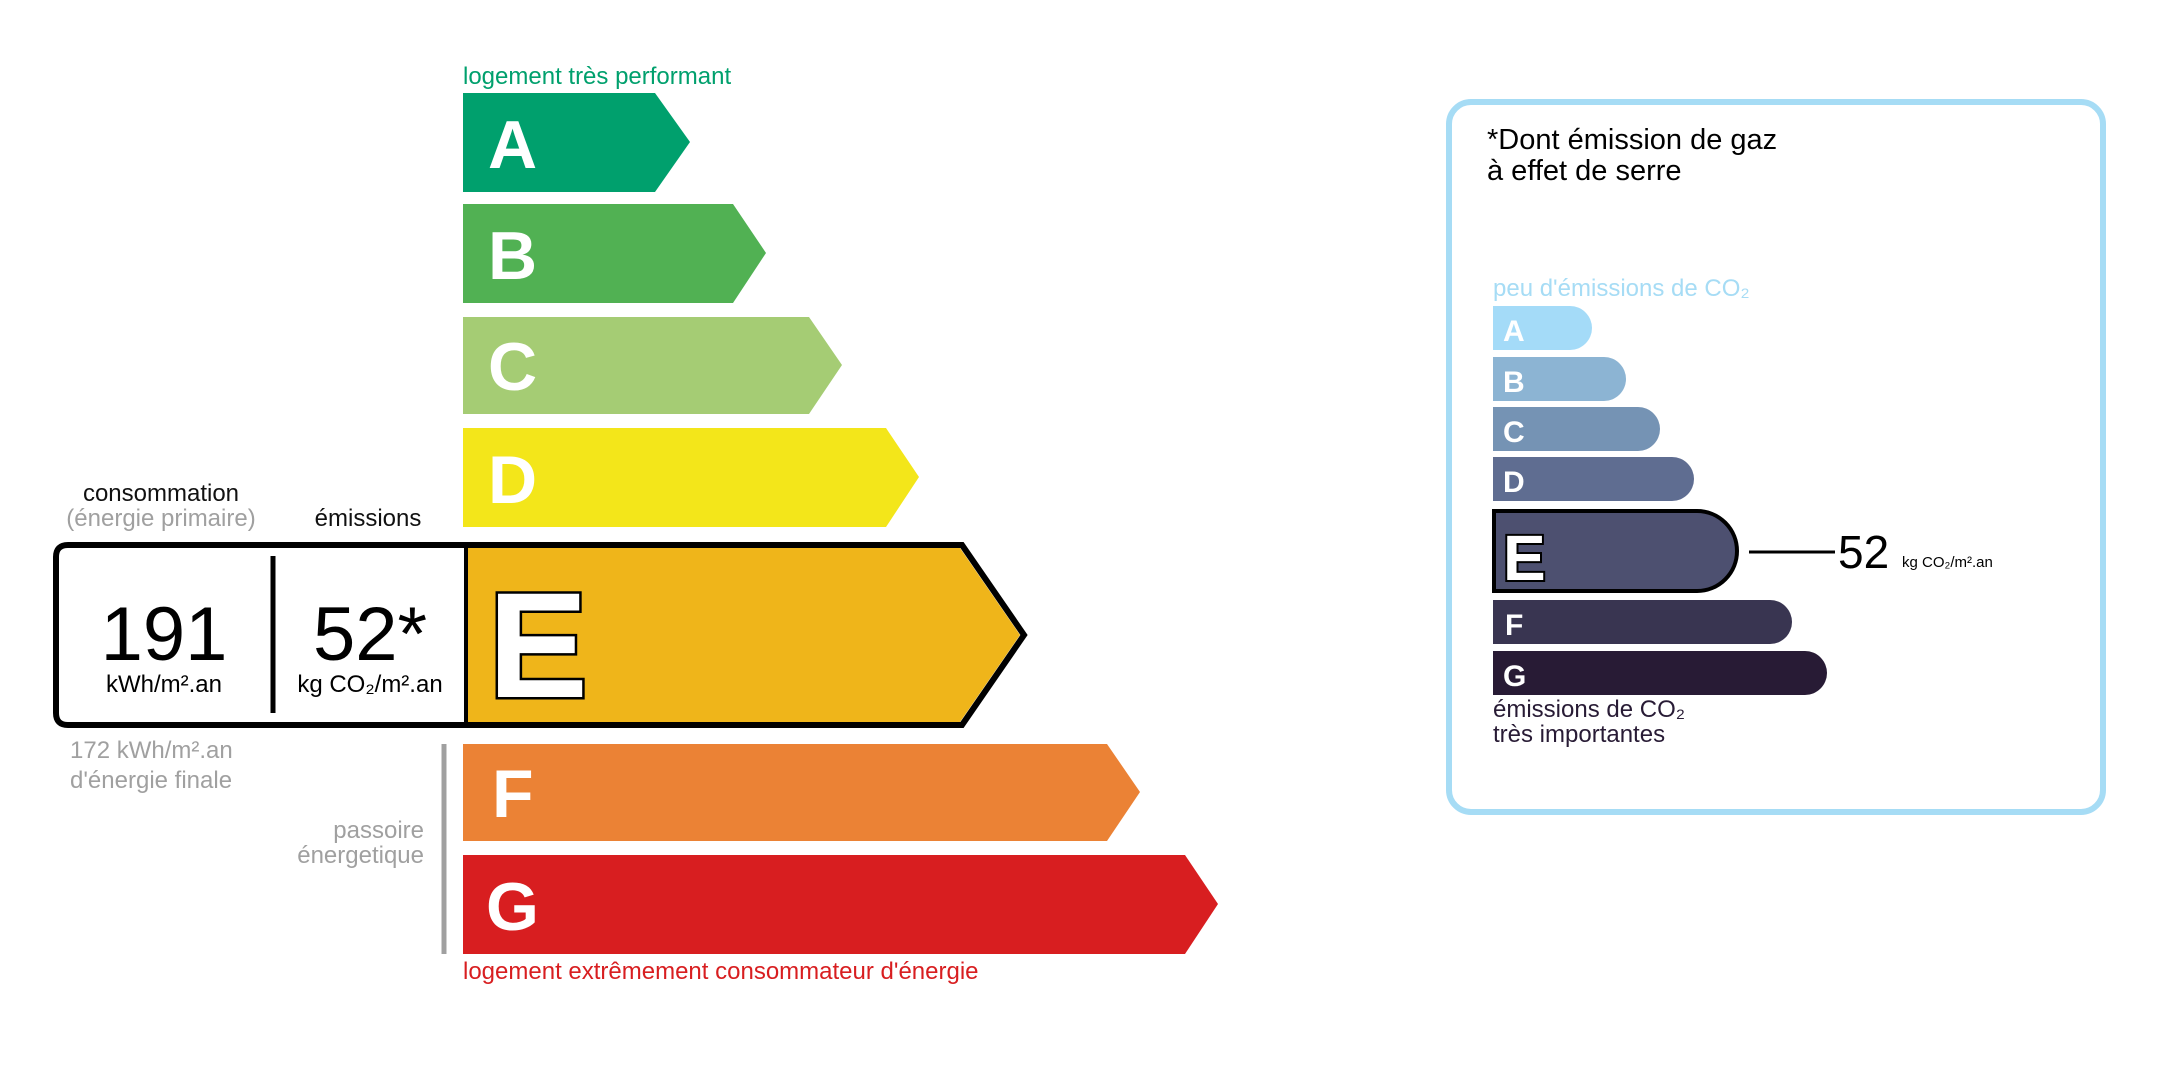 Image resolution: width=2169 pixels, height=1079 pixels. I want to click on consumption-unit: kWh/m².an, so click(164, 684).